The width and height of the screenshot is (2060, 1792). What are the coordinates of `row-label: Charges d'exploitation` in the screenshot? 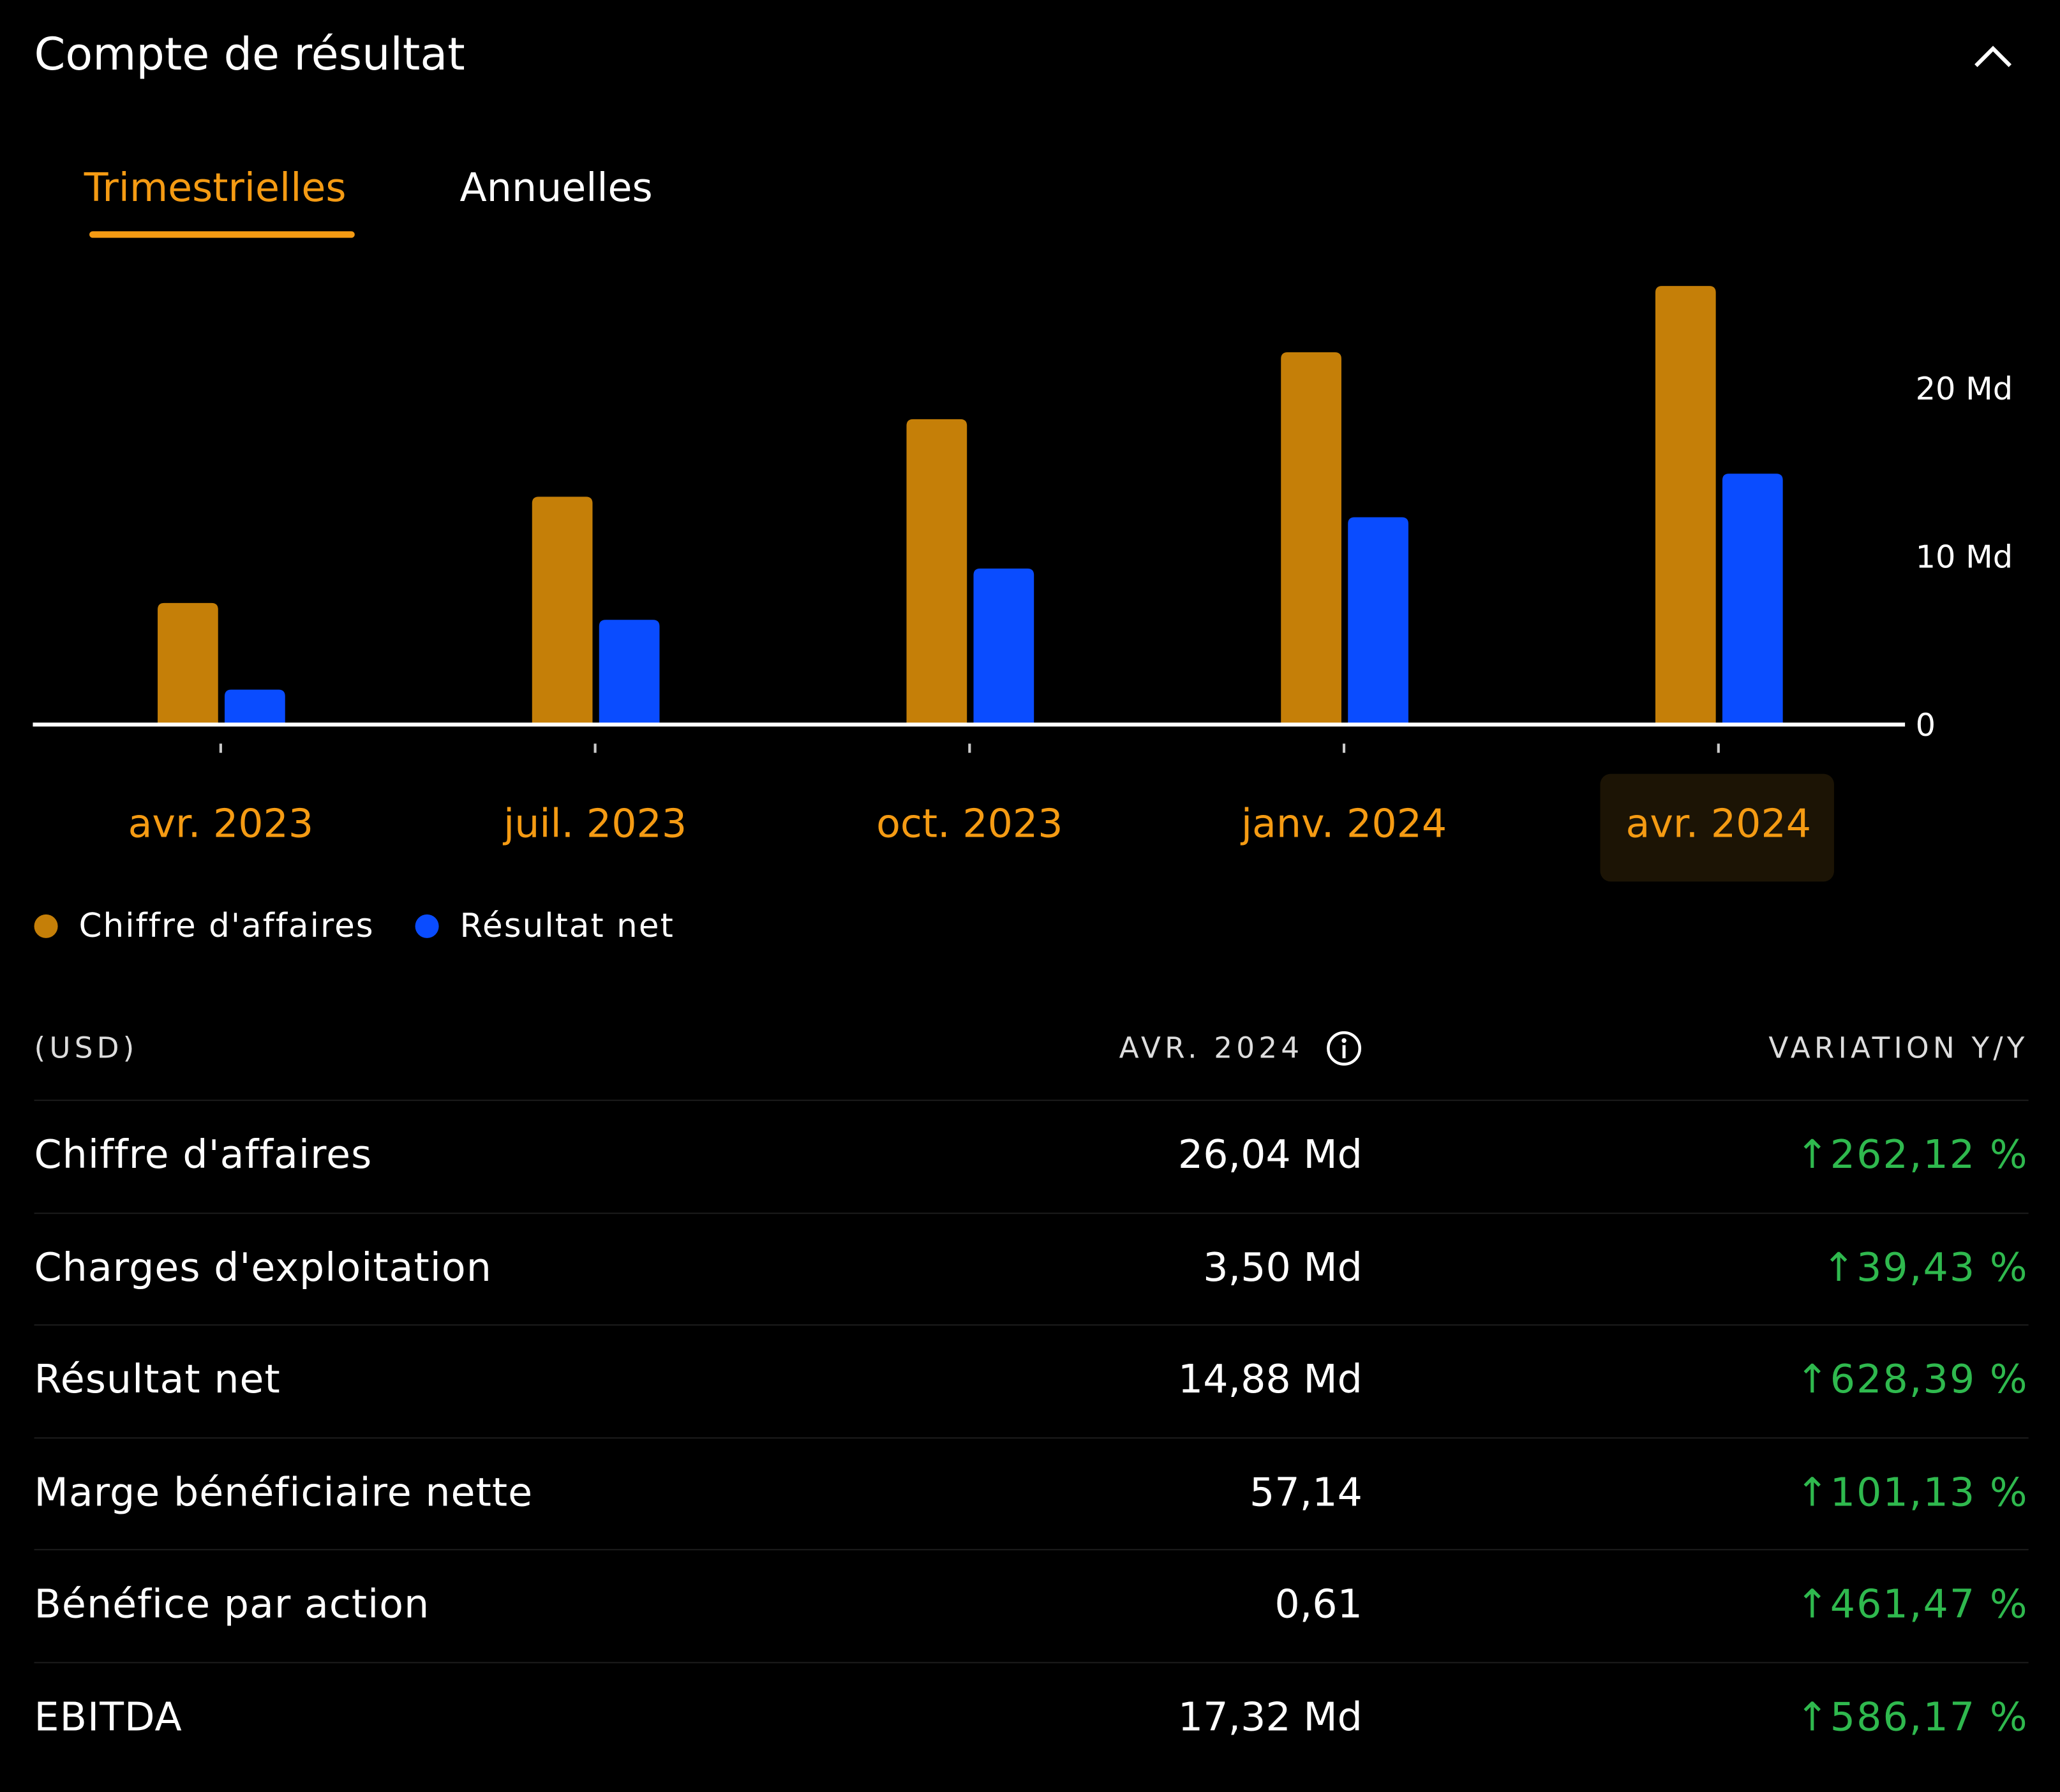 It's located at (263, 1267).